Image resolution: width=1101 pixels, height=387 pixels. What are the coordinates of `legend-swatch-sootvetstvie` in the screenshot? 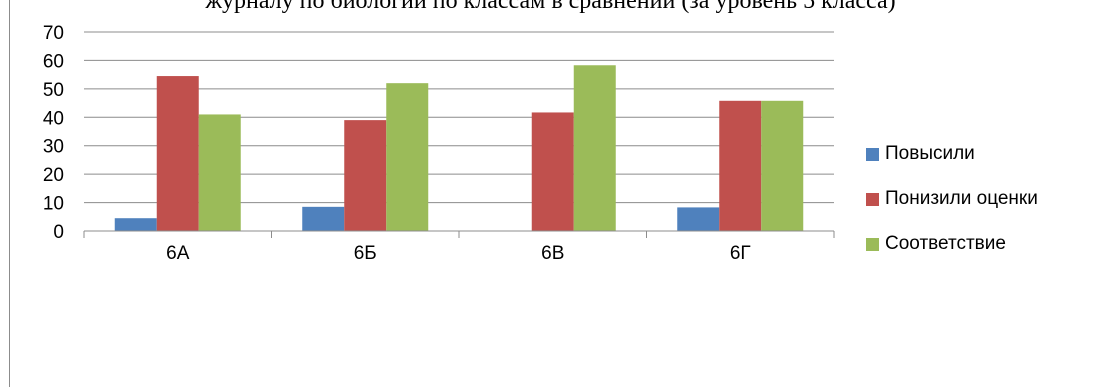 It's located at (872, 244).